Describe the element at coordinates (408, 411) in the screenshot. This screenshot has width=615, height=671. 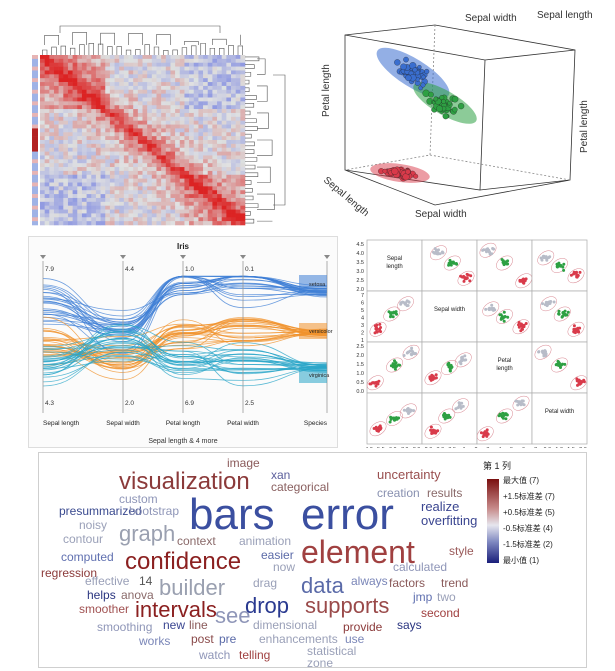
I see `density-ellipse` at that location.